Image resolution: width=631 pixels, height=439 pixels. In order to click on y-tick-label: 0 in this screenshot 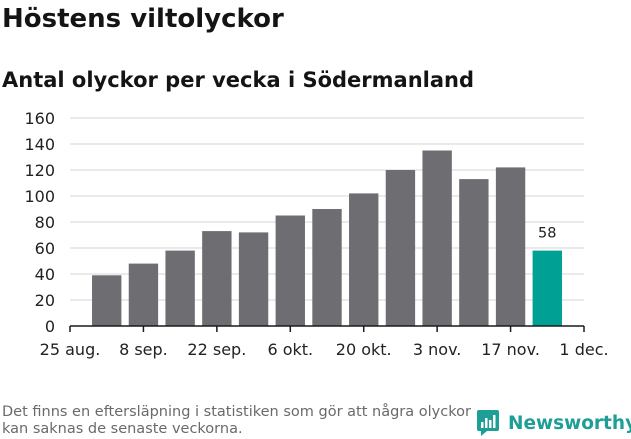, I will do `click(50, 326)`.